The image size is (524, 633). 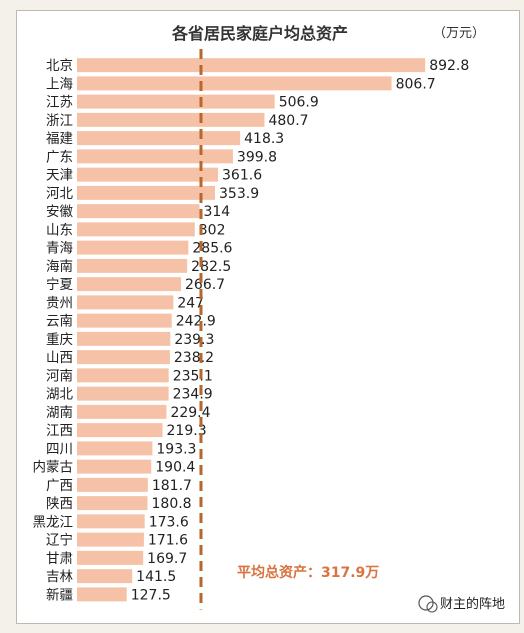 I want to click on category-label: 内蒙古, so click(x=53, y=468).